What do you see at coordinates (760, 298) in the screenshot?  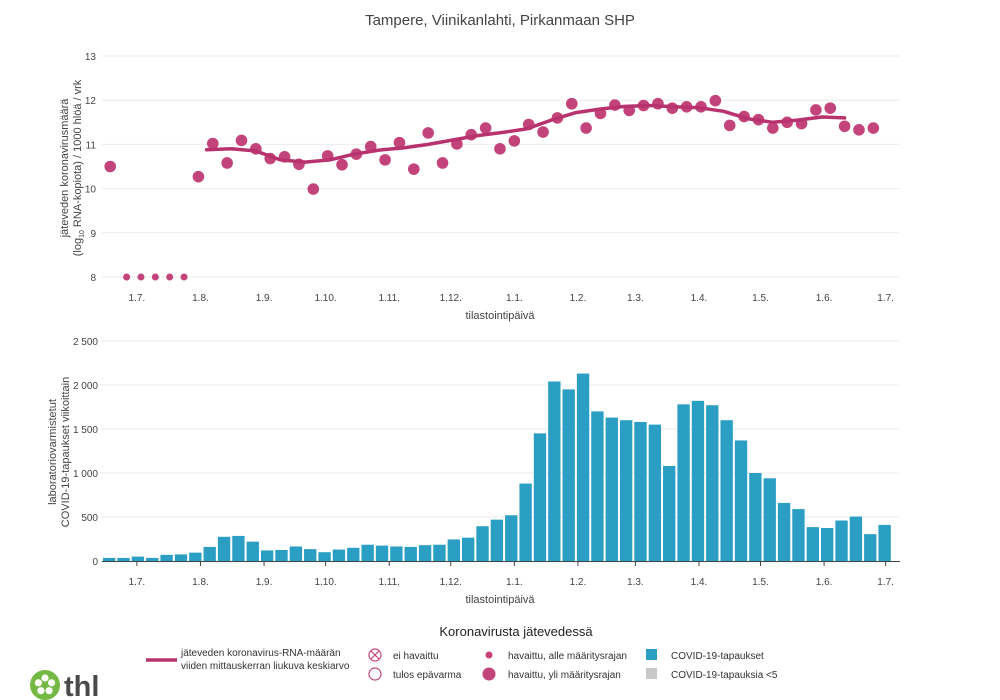 I see `rna-x-tick-label: 1.5.` at bounding box center [760, 298].